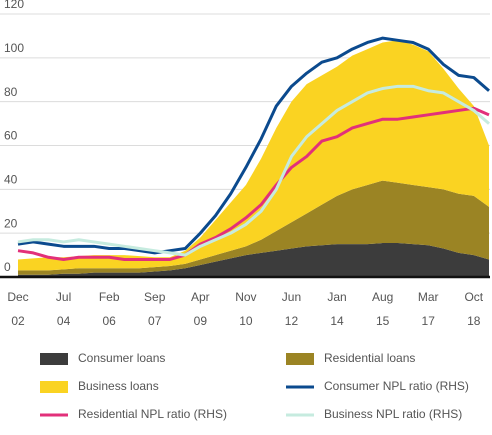 Image resolution: width=492 pixels, height=435 pixels. I want to click on x-tick-label: Aug 15, so click(382, 309).